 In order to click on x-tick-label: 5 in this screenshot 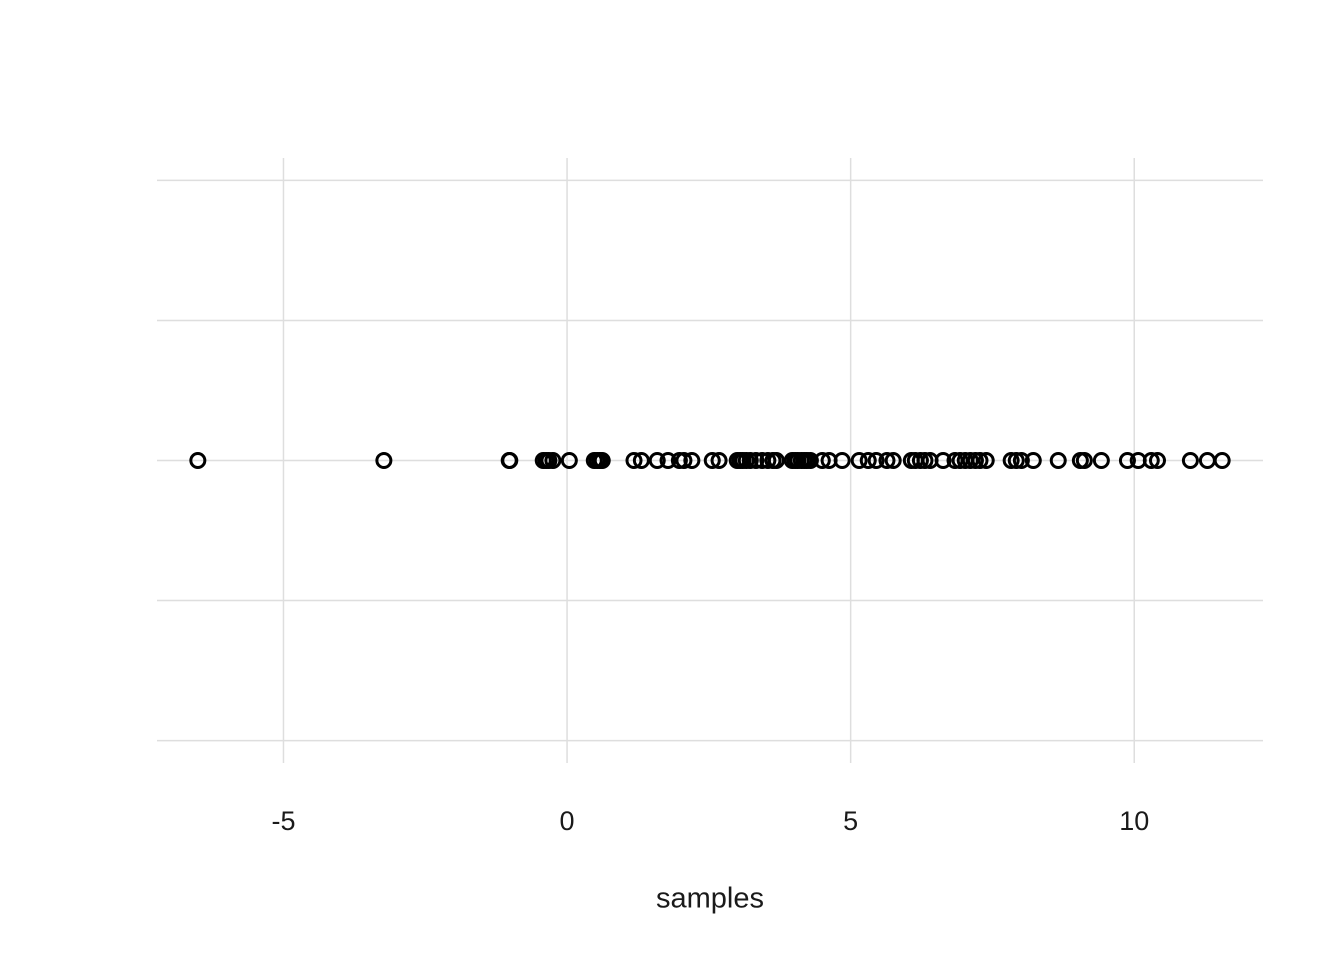, I will do `click(850, 821)`.